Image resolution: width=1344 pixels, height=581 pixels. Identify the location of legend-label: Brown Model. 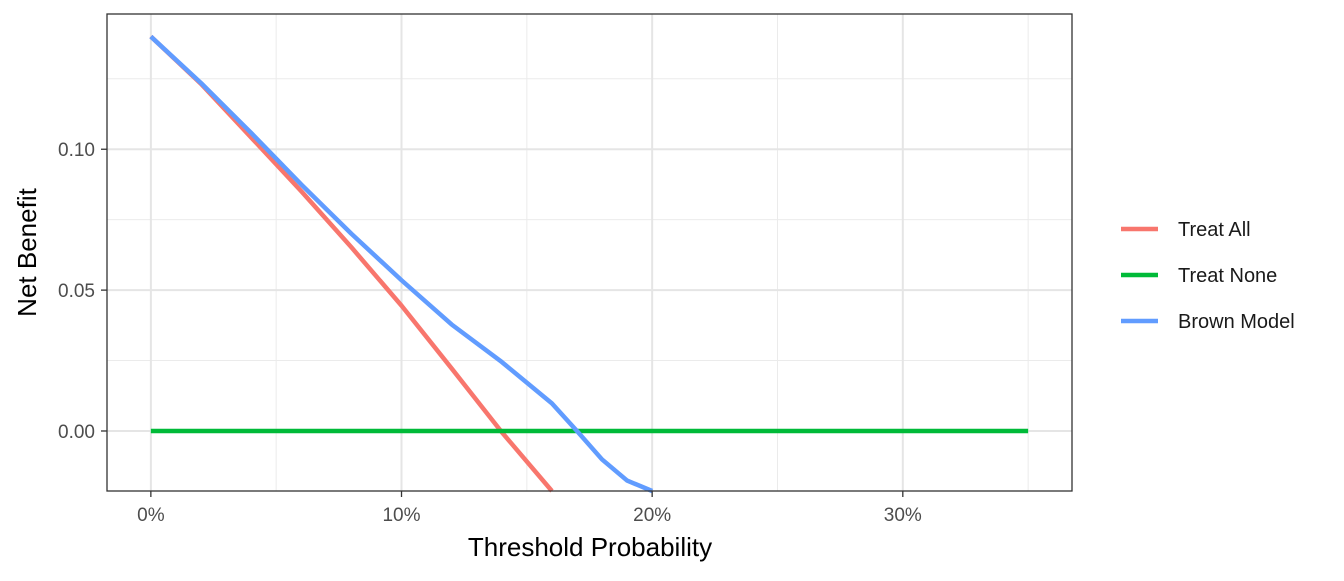
(1236, 322).